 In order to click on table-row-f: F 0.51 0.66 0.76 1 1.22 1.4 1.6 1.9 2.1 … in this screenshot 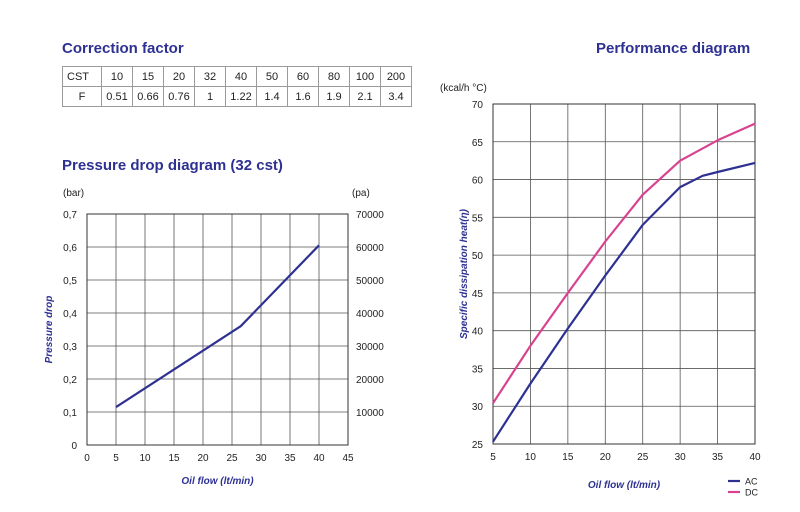, I will do `click(237, 96)`.